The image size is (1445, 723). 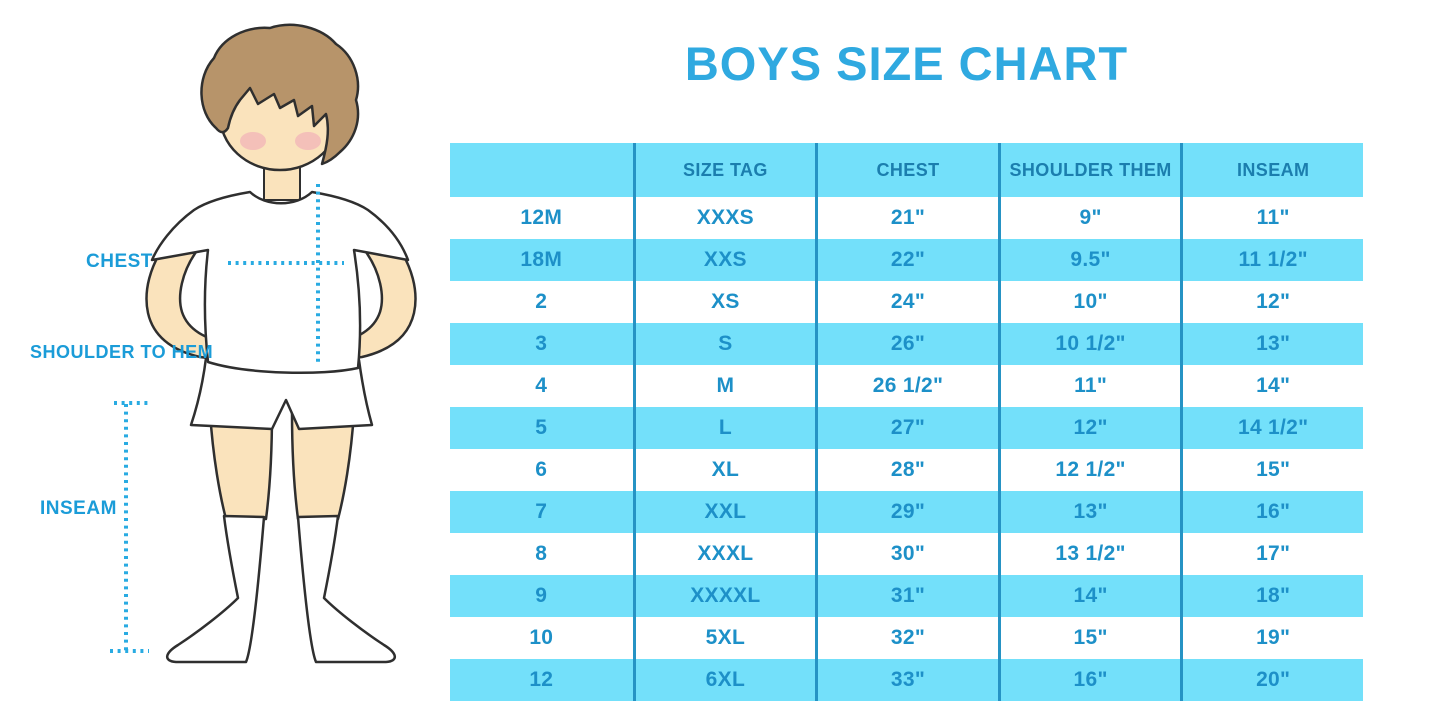 I want to click on header-cell: SIZE TAG, so click(x=724, y=170).